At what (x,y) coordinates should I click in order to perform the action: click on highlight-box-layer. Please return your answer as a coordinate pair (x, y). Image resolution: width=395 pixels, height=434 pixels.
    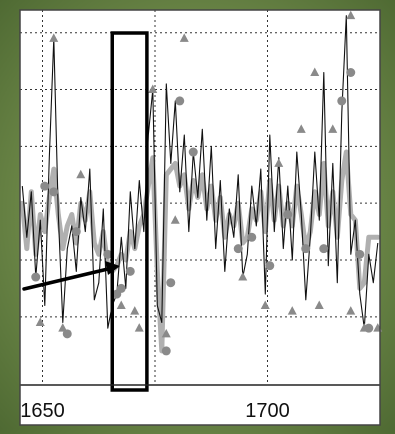
    Looking at the image, I should click on (129, 211).